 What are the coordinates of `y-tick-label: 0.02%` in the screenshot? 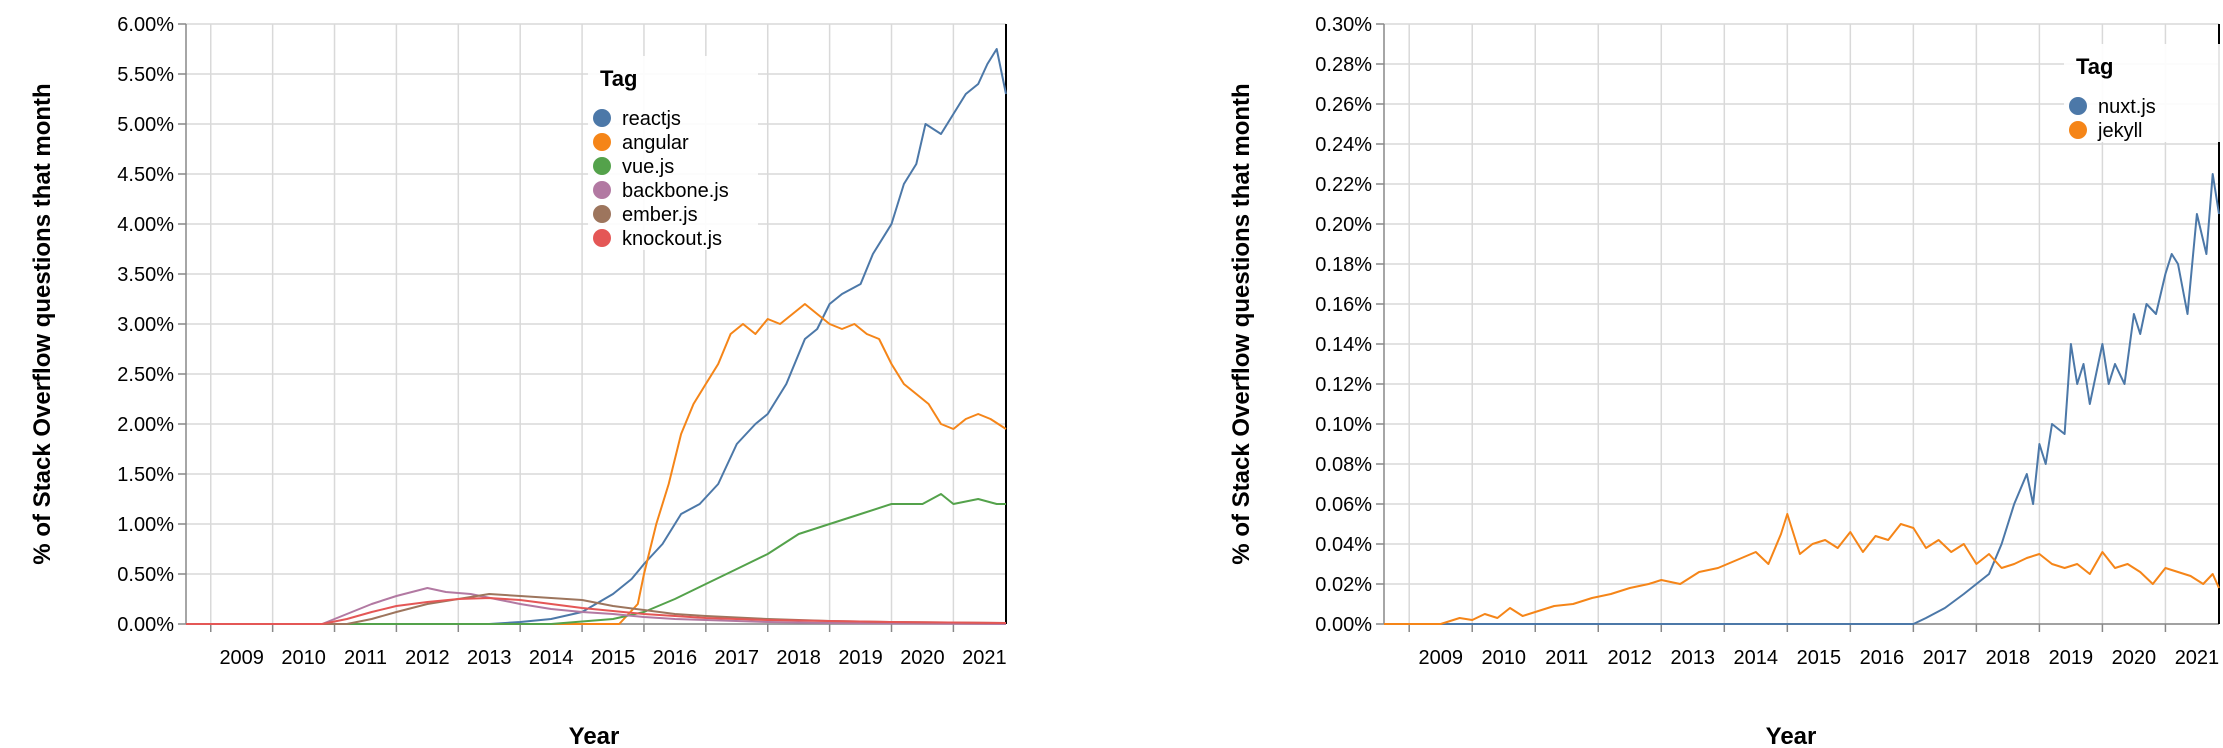 It's located at (1343, 585).